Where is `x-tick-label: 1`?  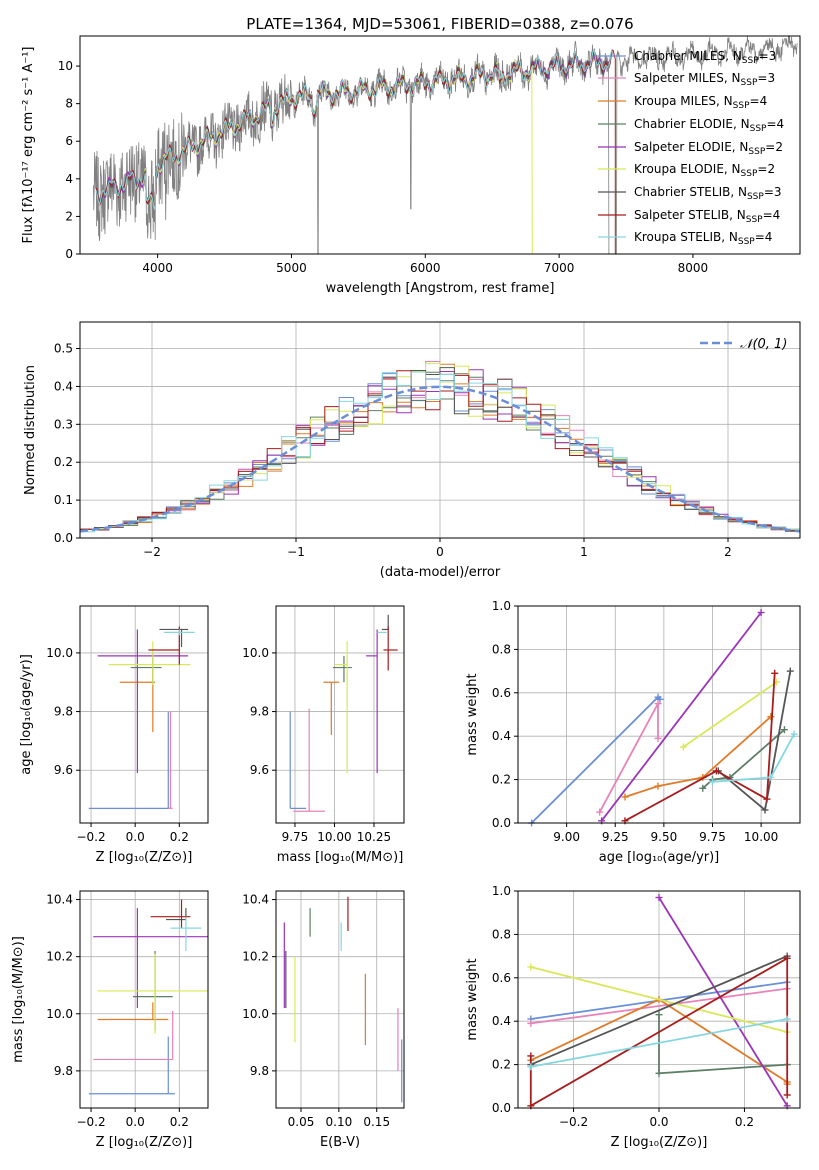
x-tick-label: 1 is located at coordinates (584, 552).